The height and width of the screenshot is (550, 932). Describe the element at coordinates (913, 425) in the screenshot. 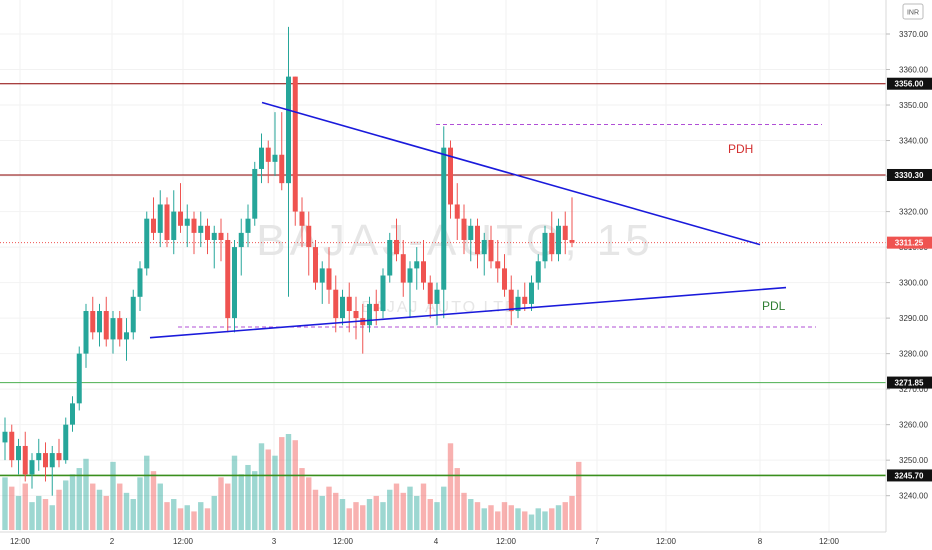

I see `price-tick-label: 3260.00` at that location.